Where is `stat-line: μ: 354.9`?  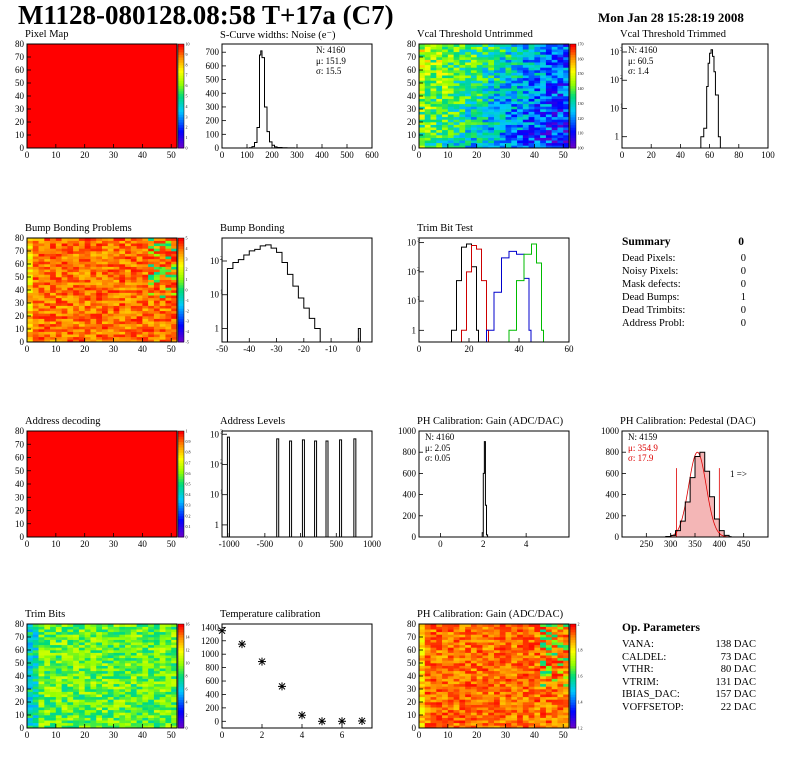 stat-line: μ: 354.9 is located at coordinates (643, 447).